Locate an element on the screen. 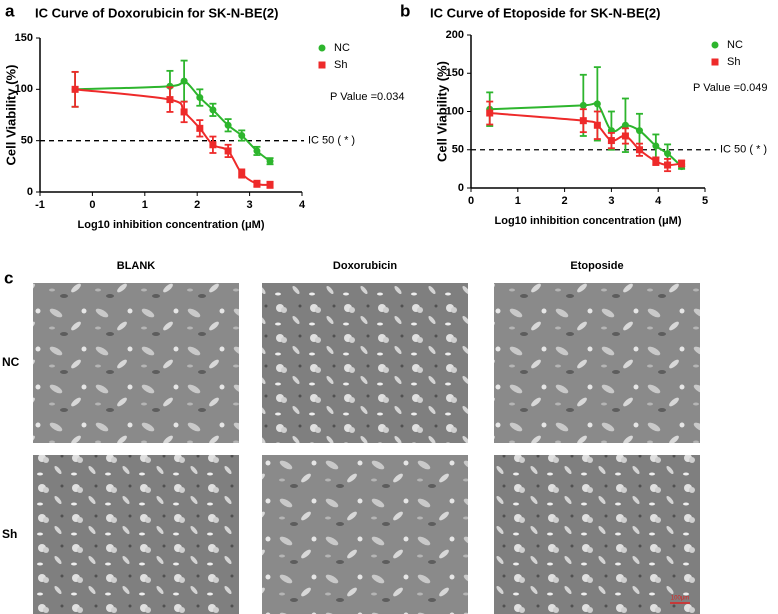 This screenshot has width=778, height=614. column-label: BLANK is located at coordinates (136, 266).